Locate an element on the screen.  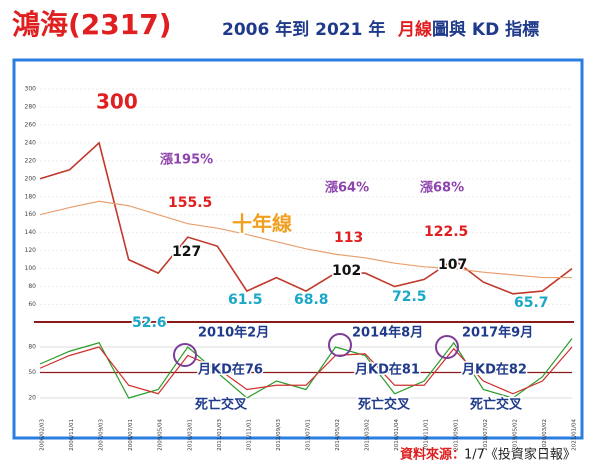
x-tick-label: 2017/09/01 is located at coordinates (456, 435).